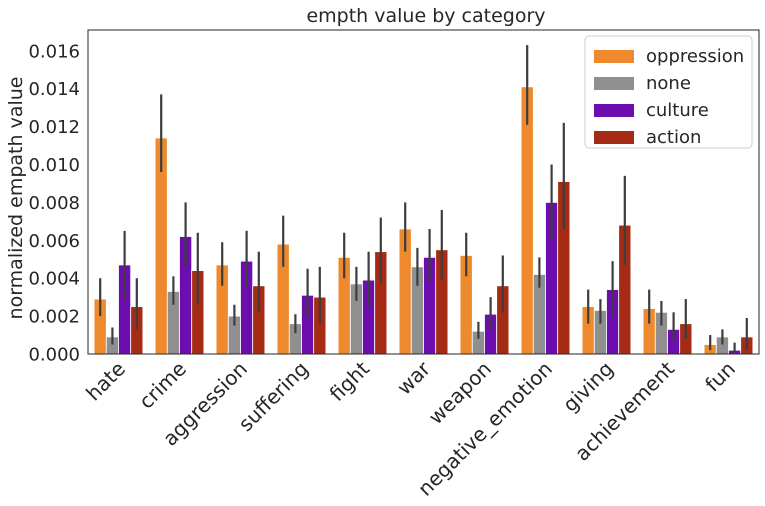  What do you see at coordinates (527, 220) in the screenshot?
I see `bar-oppression-negative_emotion` at bounding box center [527, 220].